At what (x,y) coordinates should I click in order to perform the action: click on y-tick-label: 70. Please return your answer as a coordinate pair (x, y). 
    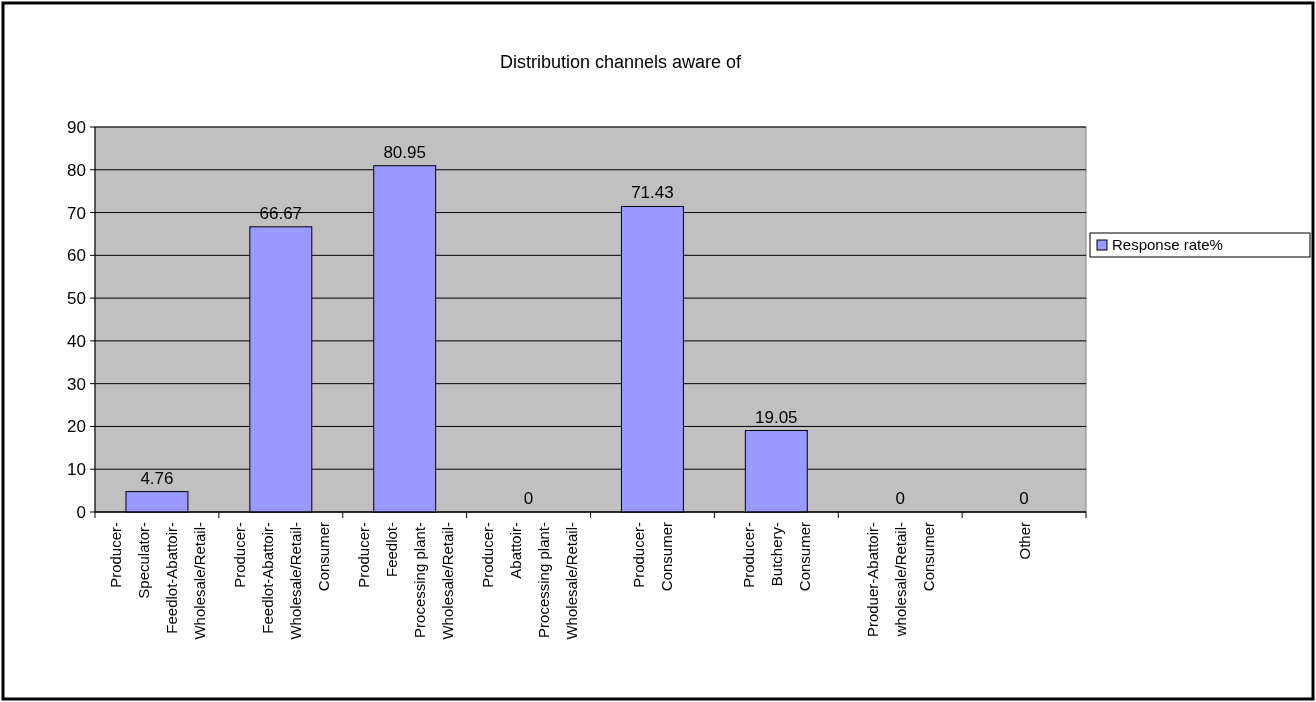
    Looking at the image, I should click on (76, 213).